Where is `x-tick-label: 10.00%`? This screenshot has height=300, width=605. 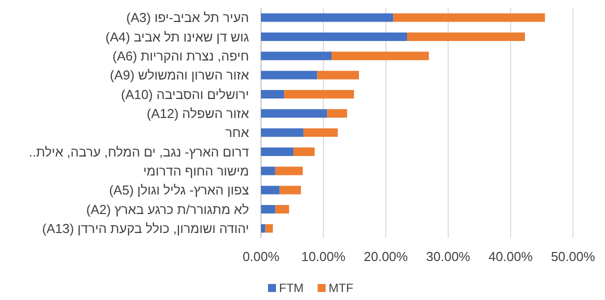
x-tick-label: 10.00% is located at coordinates (323, 256).